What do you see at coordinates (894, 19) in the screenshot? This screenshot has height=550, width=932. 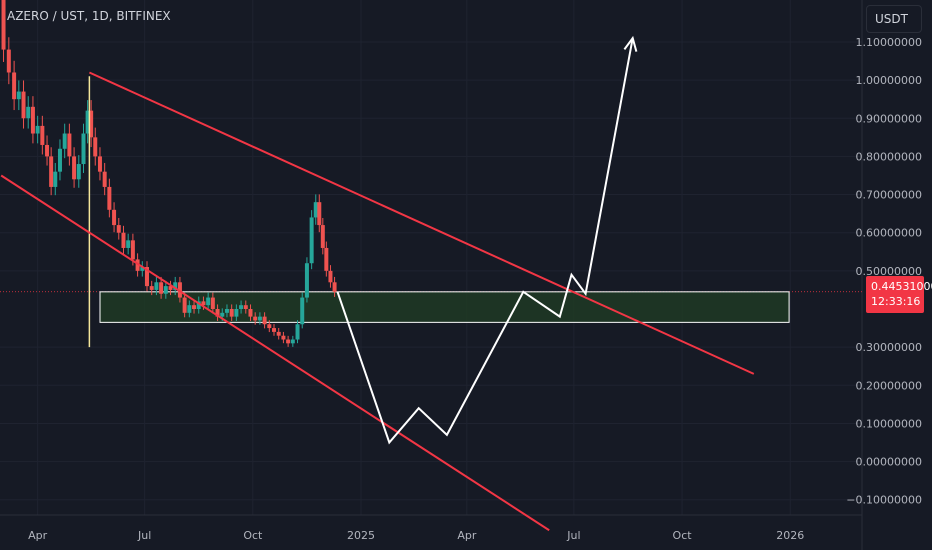 I see `currency-button: USDT` at bounding box center [894, 19].